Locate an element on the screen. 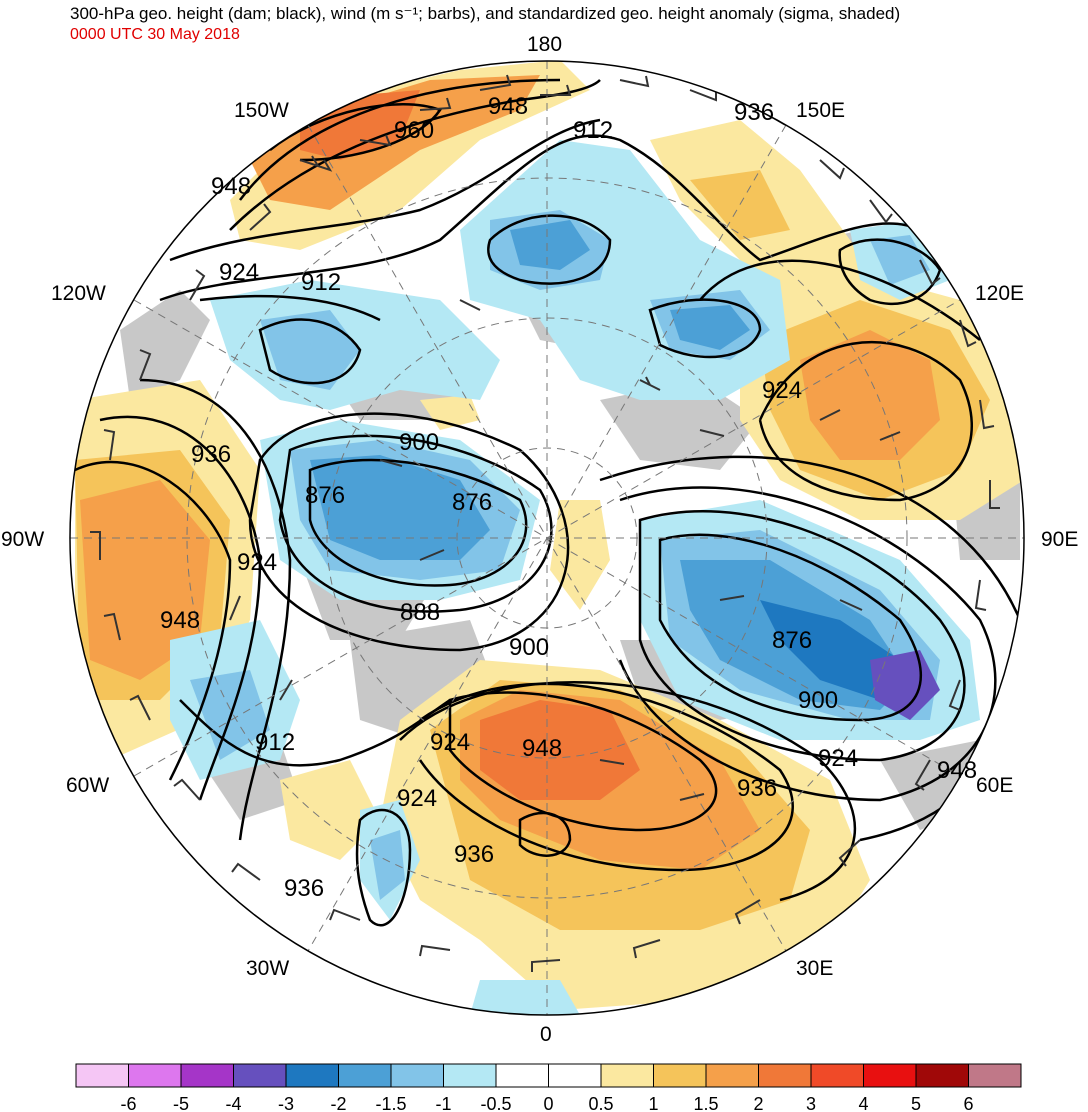  colorbar-label: 2 is located at coordinates (758, 1103).